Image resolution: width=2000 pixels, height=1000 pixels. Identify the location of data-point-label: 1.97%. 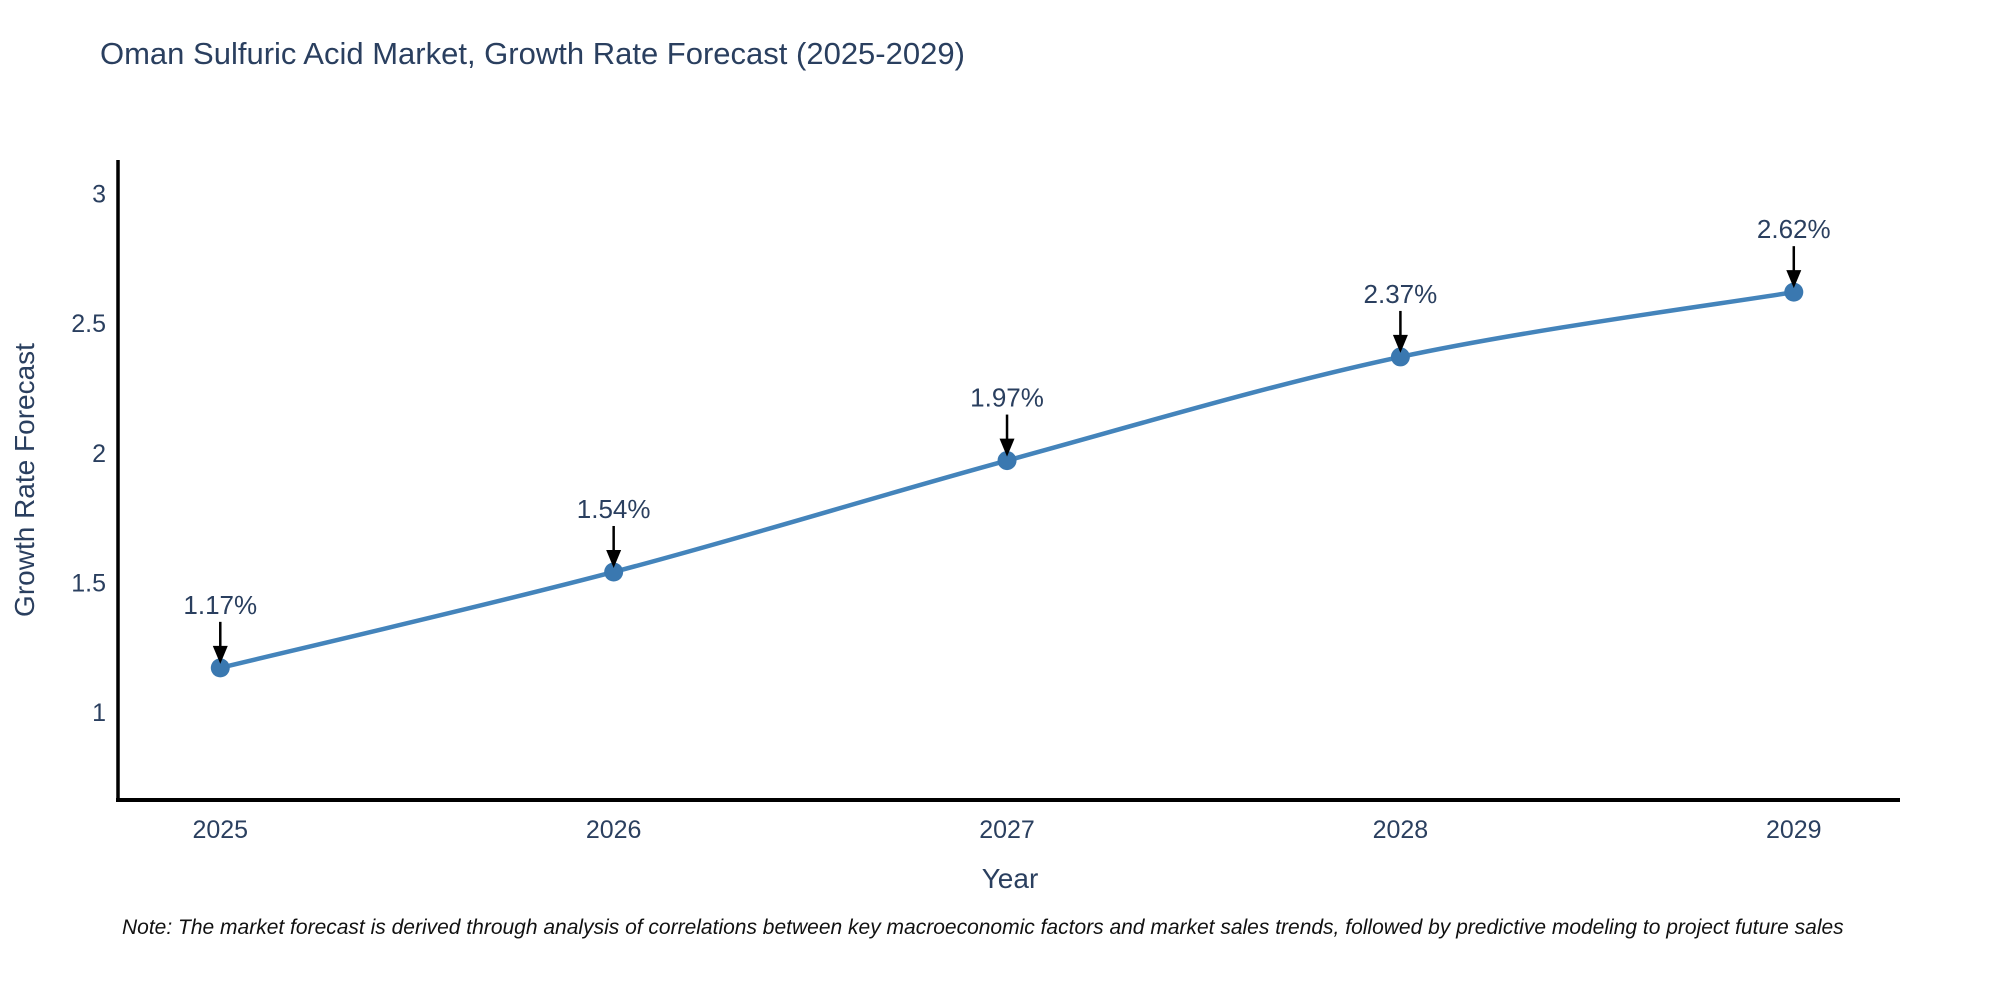
(1007, 398).